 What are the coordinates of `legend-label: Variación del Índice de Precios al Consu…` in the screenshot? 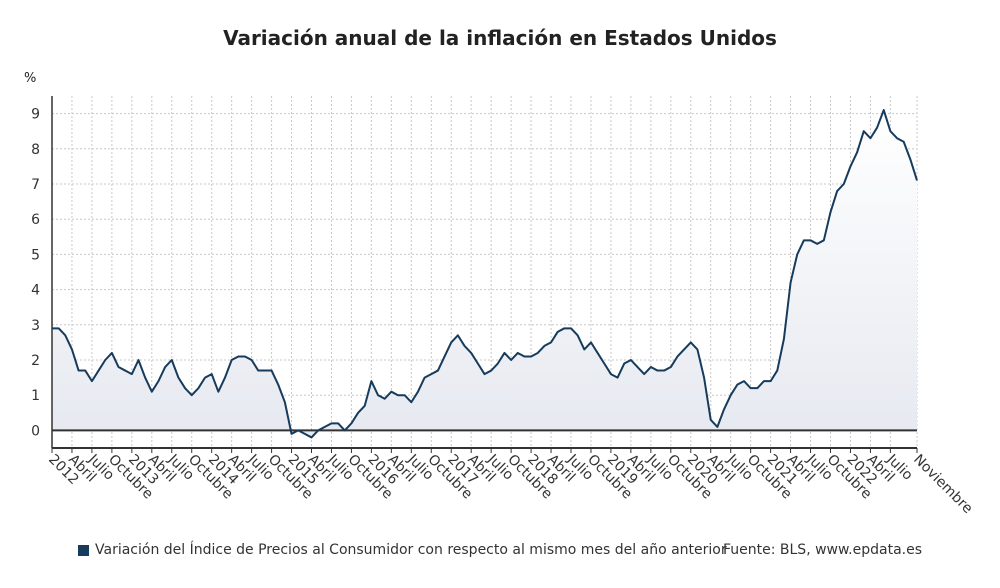 It's located at (411, 550).